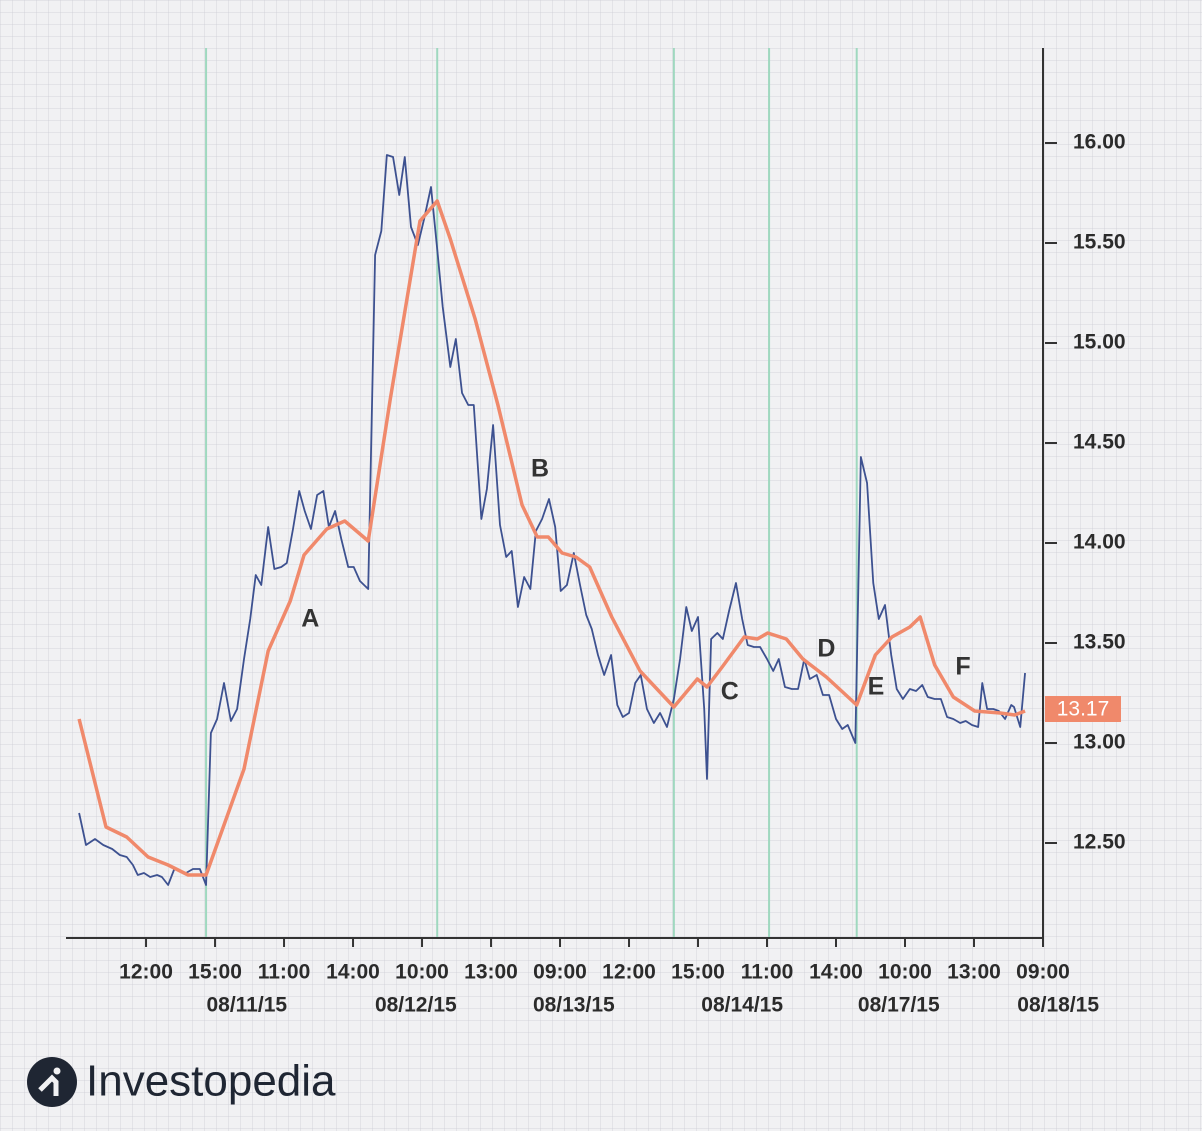  I want to click on y-tick-label: 15.00, so click(1099, 342).